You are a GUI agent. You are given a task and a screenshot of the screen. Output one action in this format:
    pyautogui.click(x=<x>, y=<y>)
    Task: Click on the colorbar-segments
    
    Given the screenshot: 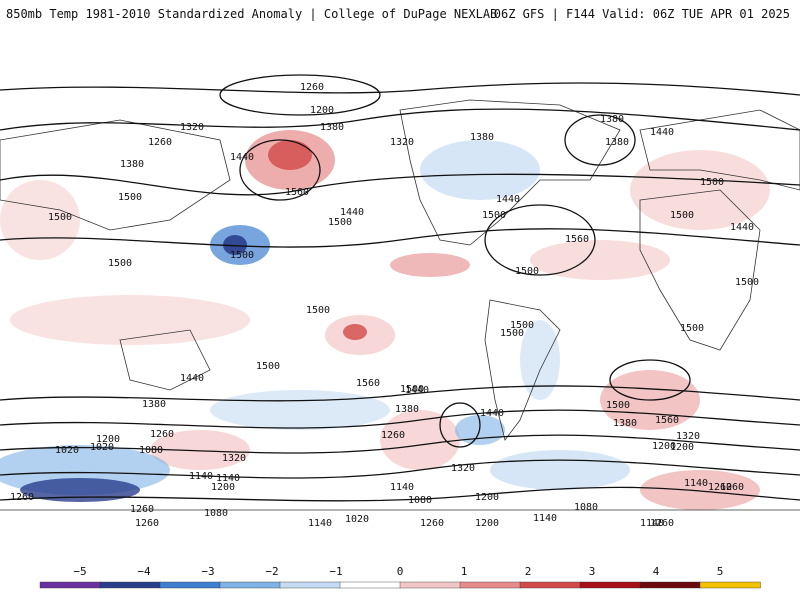 What is the action you would take?
    pyautogui.click(x=400, y=585)
    